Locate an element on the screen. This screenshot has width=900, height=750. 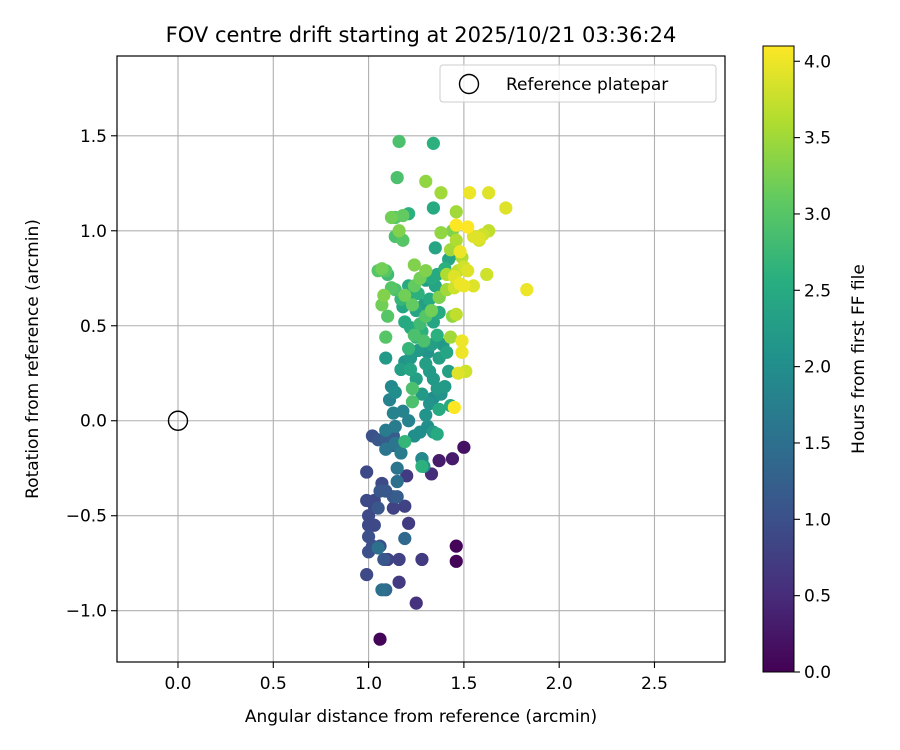
x-tick-label: 1.5 is located at coordinates (463, 684).